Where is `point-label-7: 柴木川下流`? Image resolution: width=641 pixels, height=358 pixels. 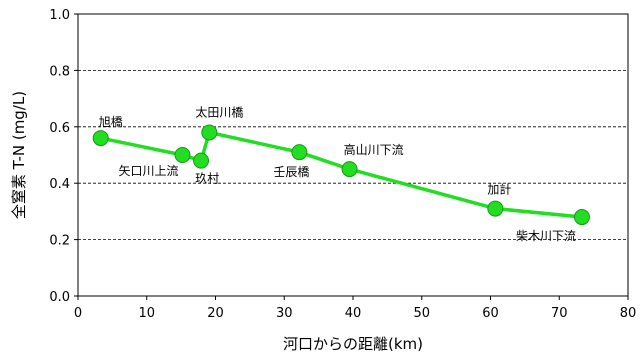 point-label-7: 柴木川下流 is located at coordinates (546, 236).